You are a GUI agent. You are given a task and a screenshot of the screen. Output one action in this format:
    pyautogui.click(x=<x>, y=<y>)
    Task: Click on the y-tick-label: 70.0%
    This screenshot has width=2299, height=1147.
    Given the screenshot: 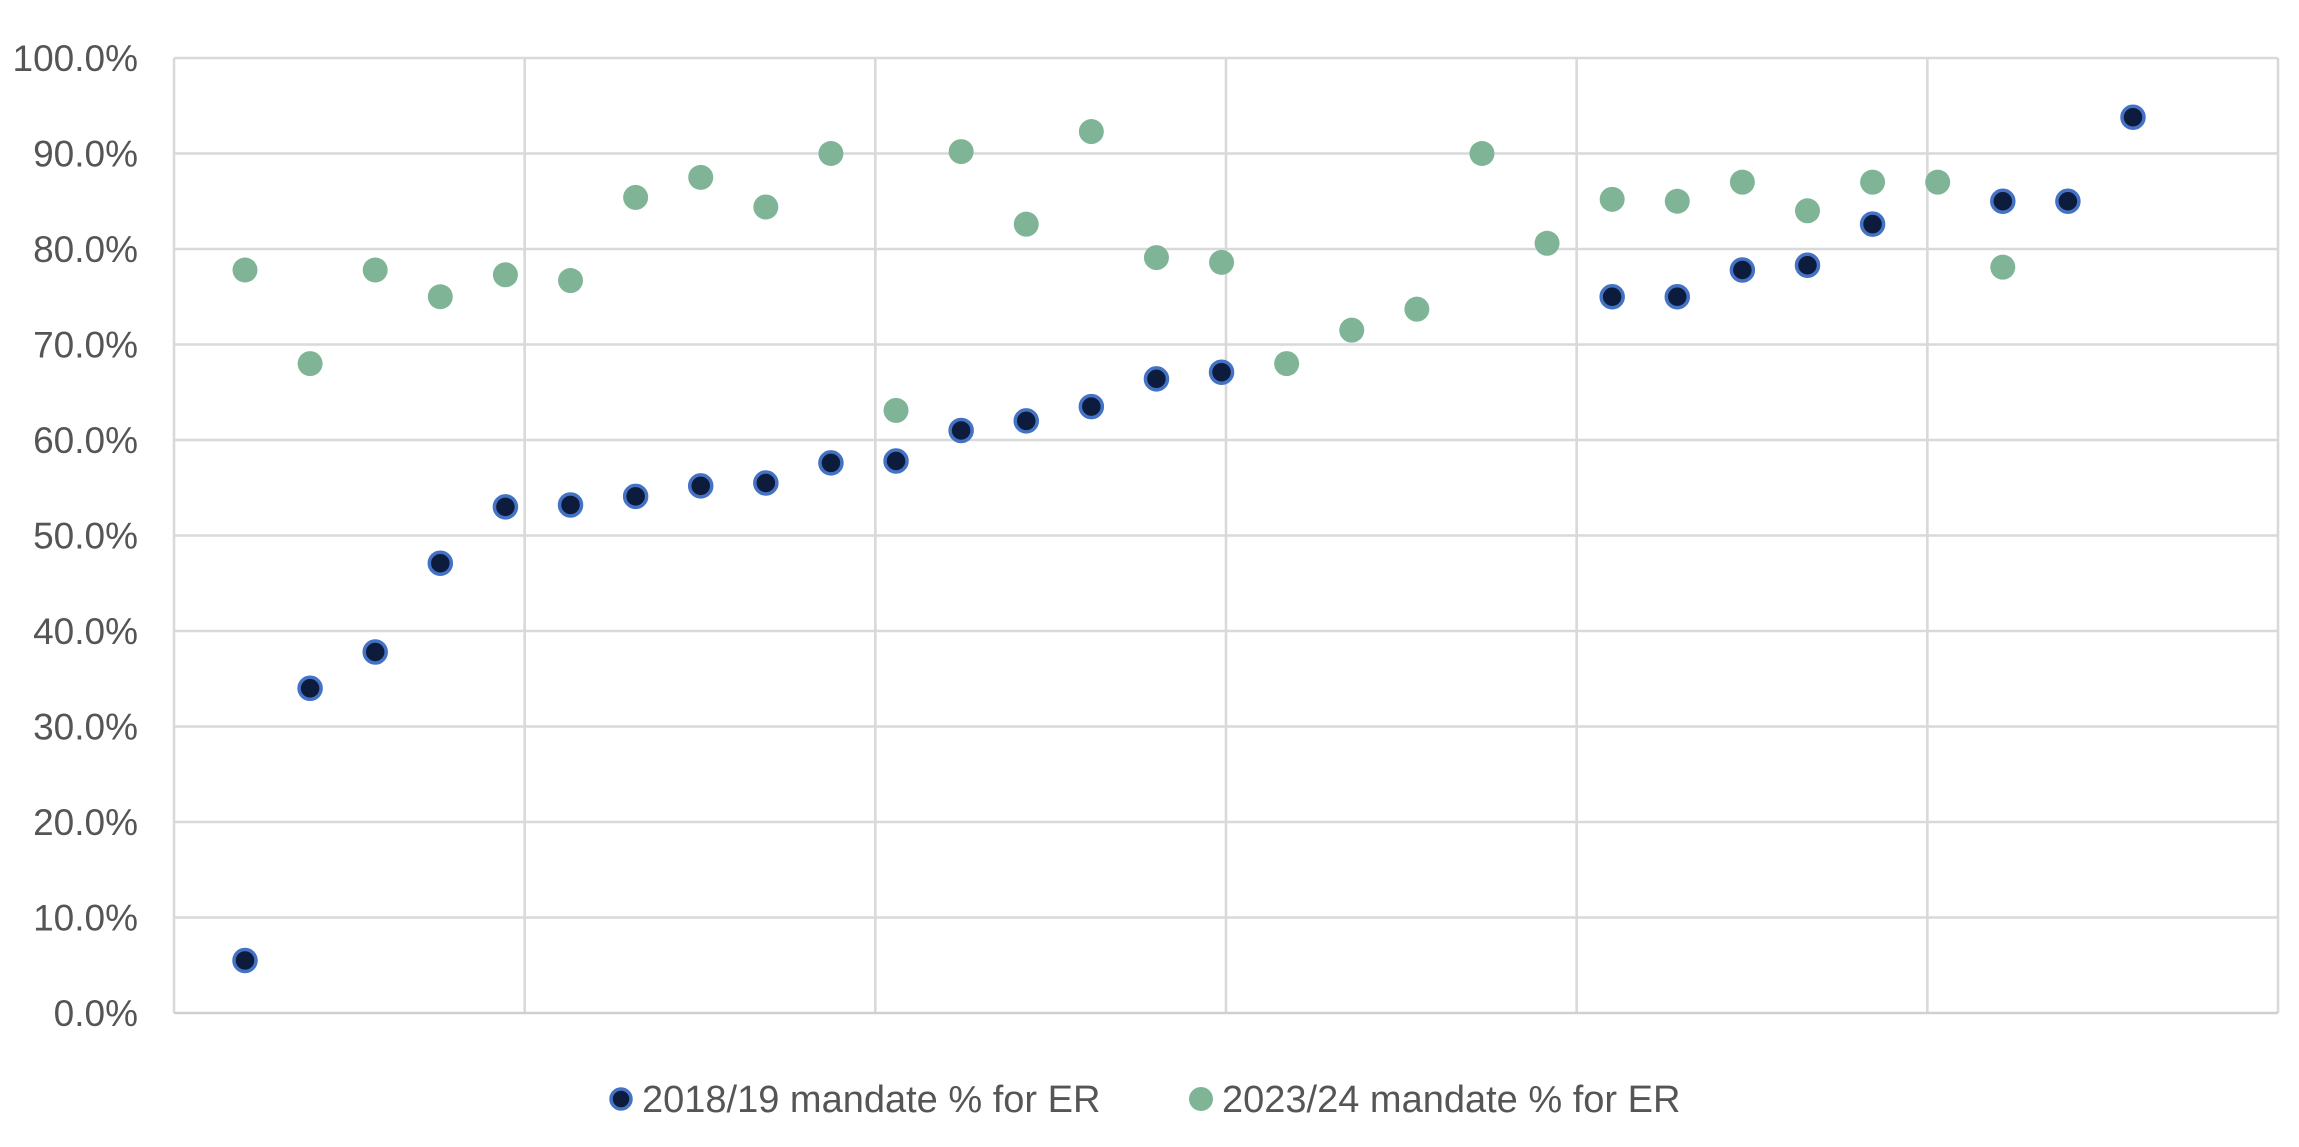 What is the action you would take?
    pyautogui.click(x=85, y=345)
    